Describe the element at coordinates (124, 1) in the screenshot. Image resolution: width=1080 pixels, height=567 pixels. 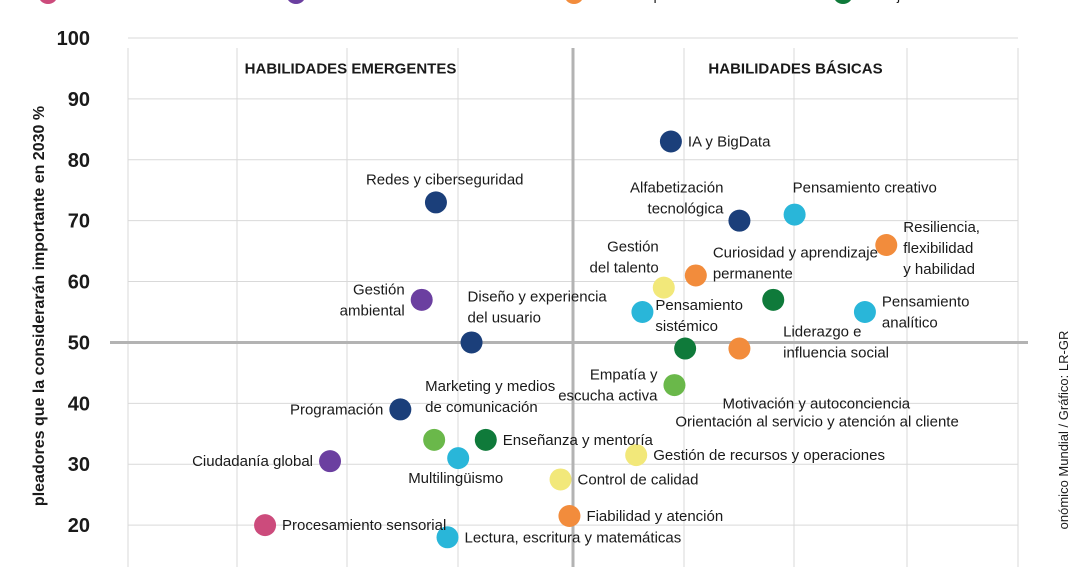
I see `legend-label: Habilidades físicas` at that location.